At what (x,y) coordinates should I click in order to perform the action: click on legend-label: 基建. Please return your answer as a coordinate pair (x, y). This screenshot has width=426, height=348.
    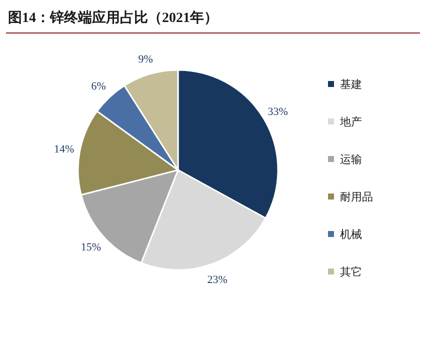
    Looking at the image, I should click on (351, 84).